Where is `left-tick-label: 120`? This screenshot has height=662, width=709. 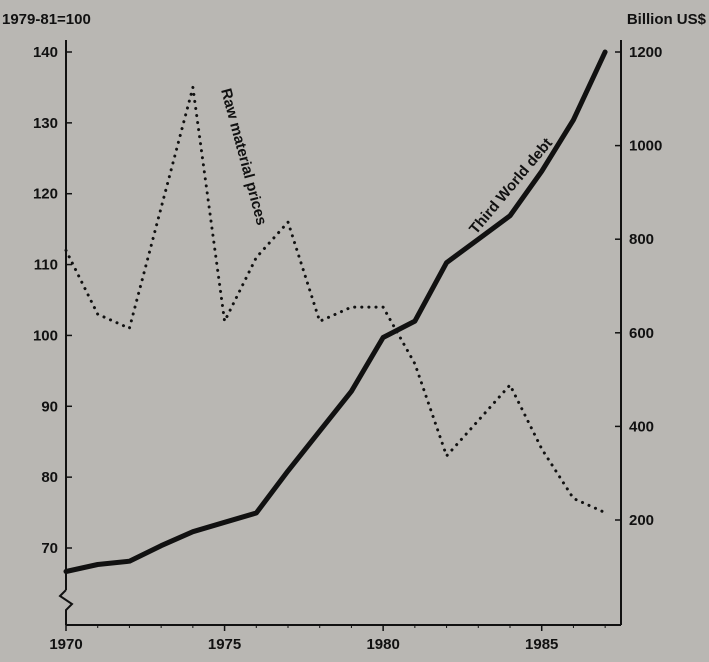 left-tick-label: 120 is located at coordinates (45, 194).